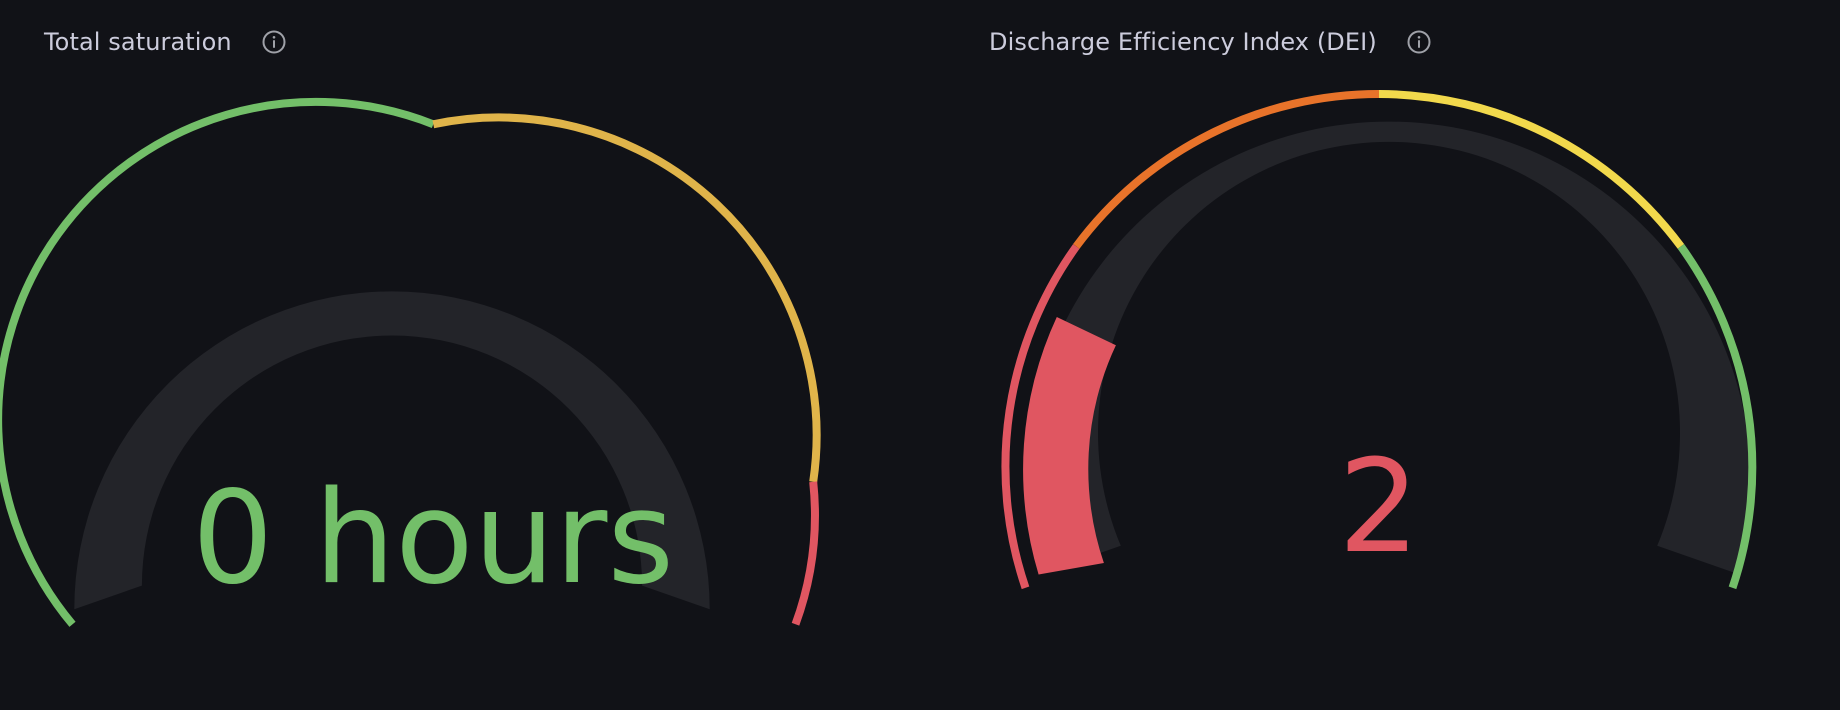  What do you see at coordinates (1226, 169) in the screenshot?
I see `threshold-orange` at bounding box center [1226, 169].